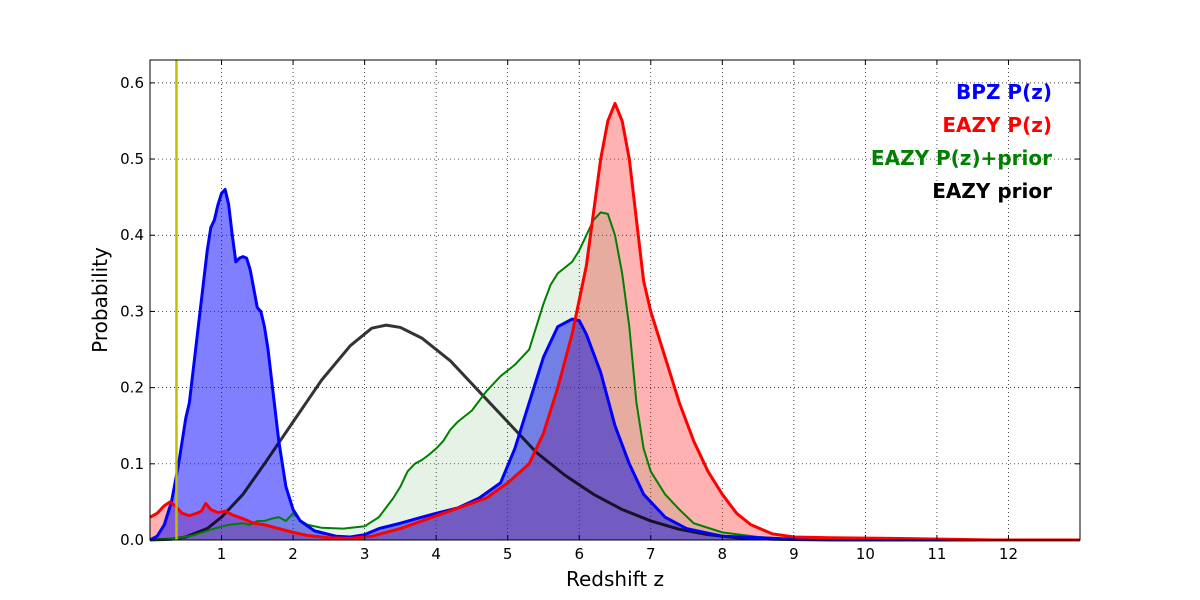 The width and height of the screenshot is (1200, 600). Describe the element at coordinates (936, 554) in the screenshot. I see `x-tick-label: 11` at that location.